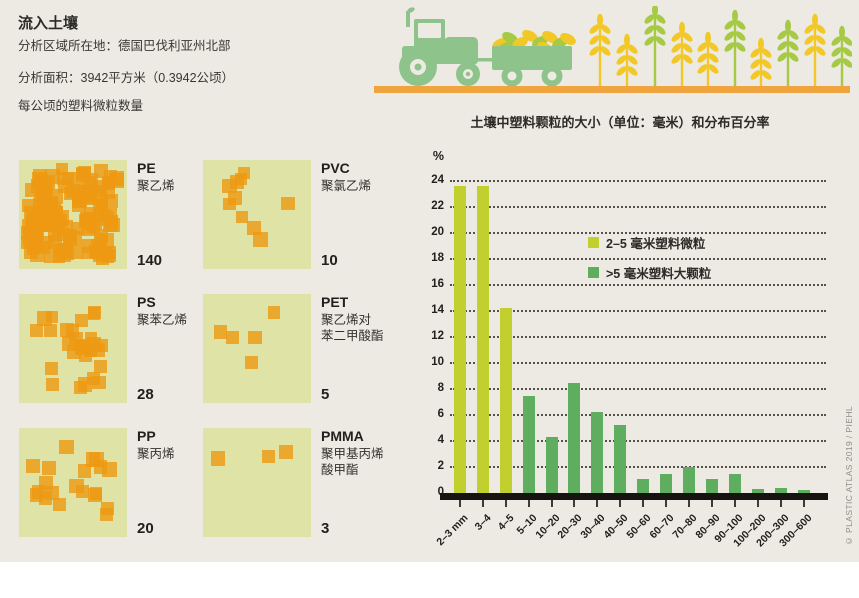  Describe the element at coordinates (145, 394) in the screenshot. I see `plastic-count: 28` at that location.